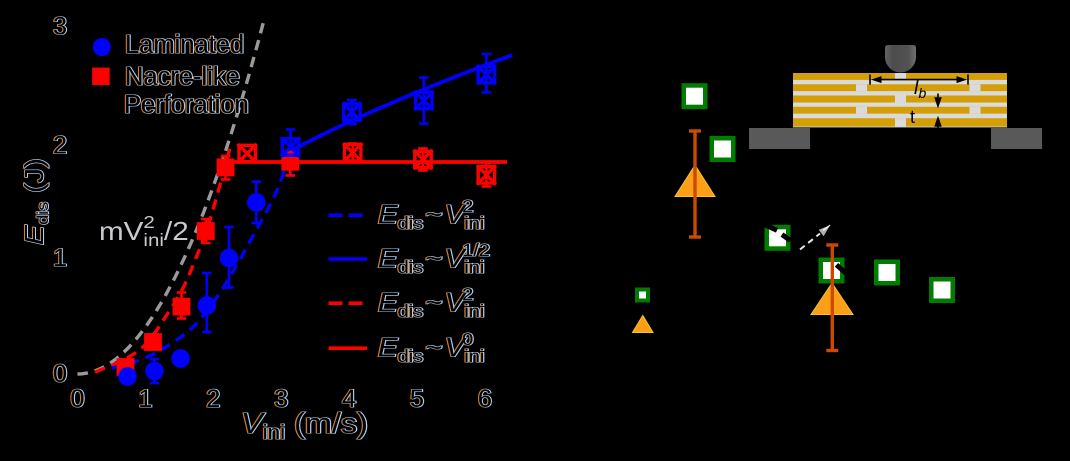 Image resolution: width=1070 pixels, height=461 pixels. I want to click on svg-text: t, so click(912, 117).